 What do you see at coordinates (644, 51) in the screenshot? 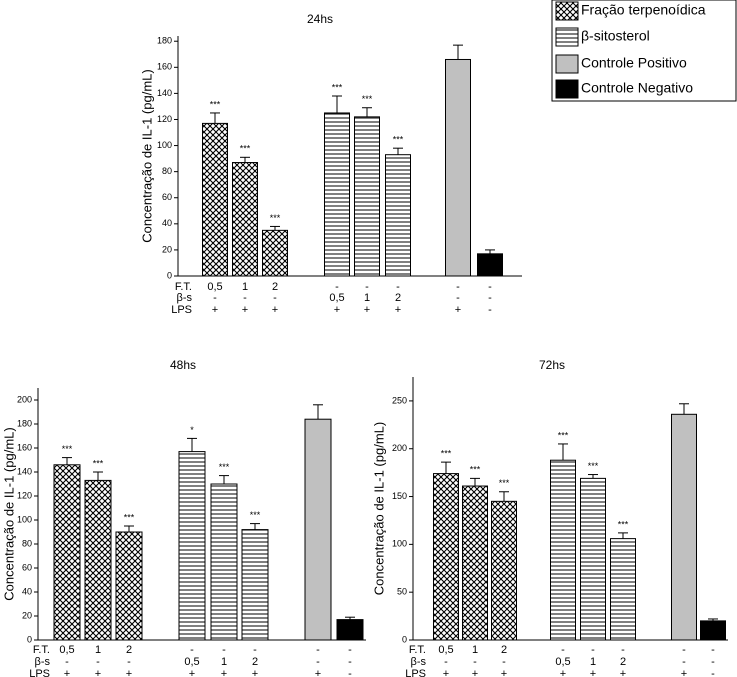
I see `legend-box` at bounding box center [644, 51].